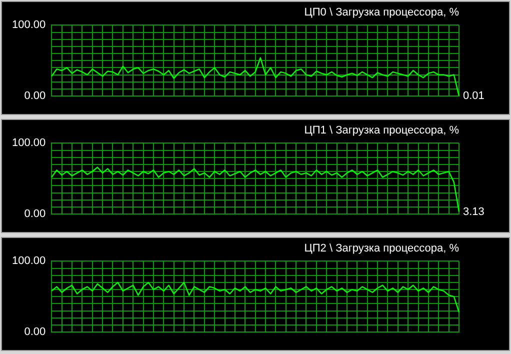  What do you see at coordinates (382, 130) in the screenshot?
I see `chart-title: ЦП1 \ Загрузка процессора, %` at bounding box center [382, 130].